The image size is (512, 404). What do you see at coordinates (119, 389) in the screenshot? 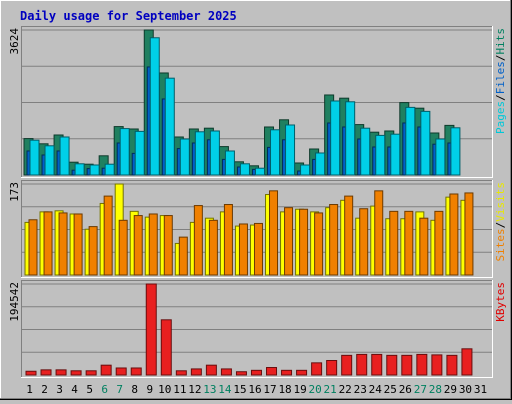
I see `x-tick-label: 7` at bounding box center [119, 389].